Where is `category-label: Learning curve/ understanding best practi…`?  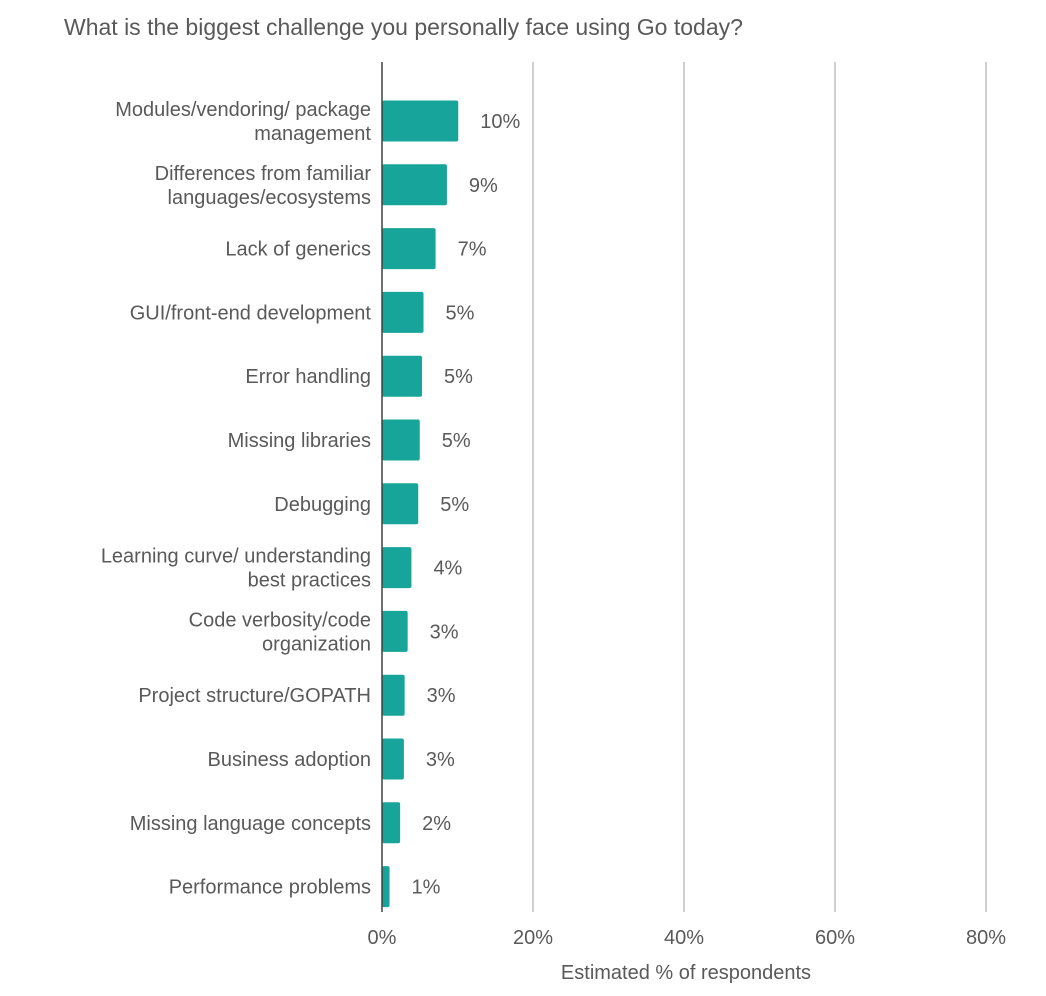
category-label: Learning curve/ understanding best practi… is located at coordinates (236, 569).